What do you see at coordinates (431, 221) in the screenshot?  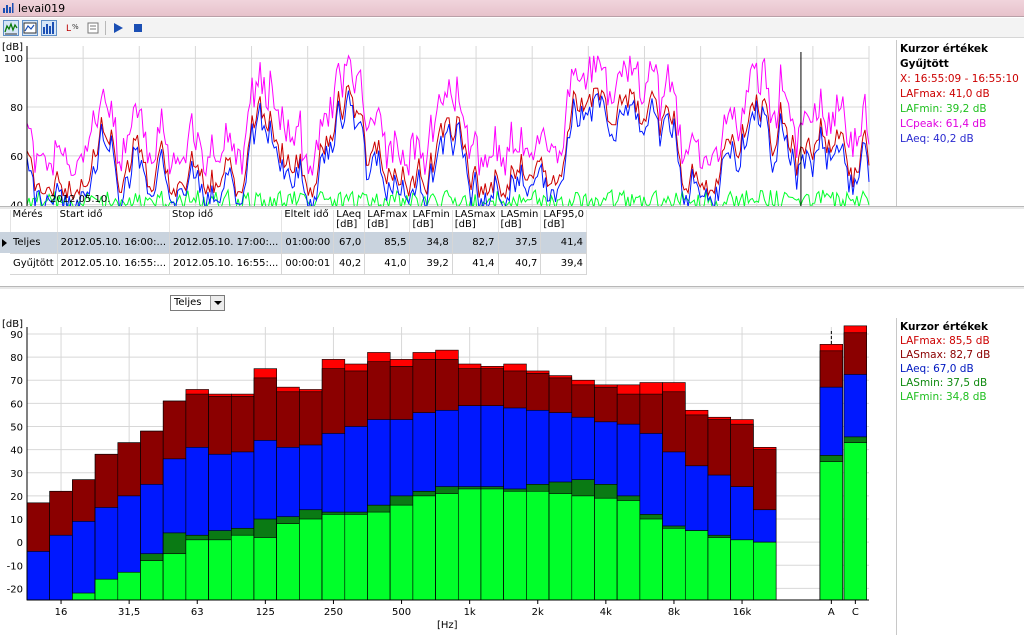 I see `column-header: LAFmin [dB]` at bounding box center [431, 221].